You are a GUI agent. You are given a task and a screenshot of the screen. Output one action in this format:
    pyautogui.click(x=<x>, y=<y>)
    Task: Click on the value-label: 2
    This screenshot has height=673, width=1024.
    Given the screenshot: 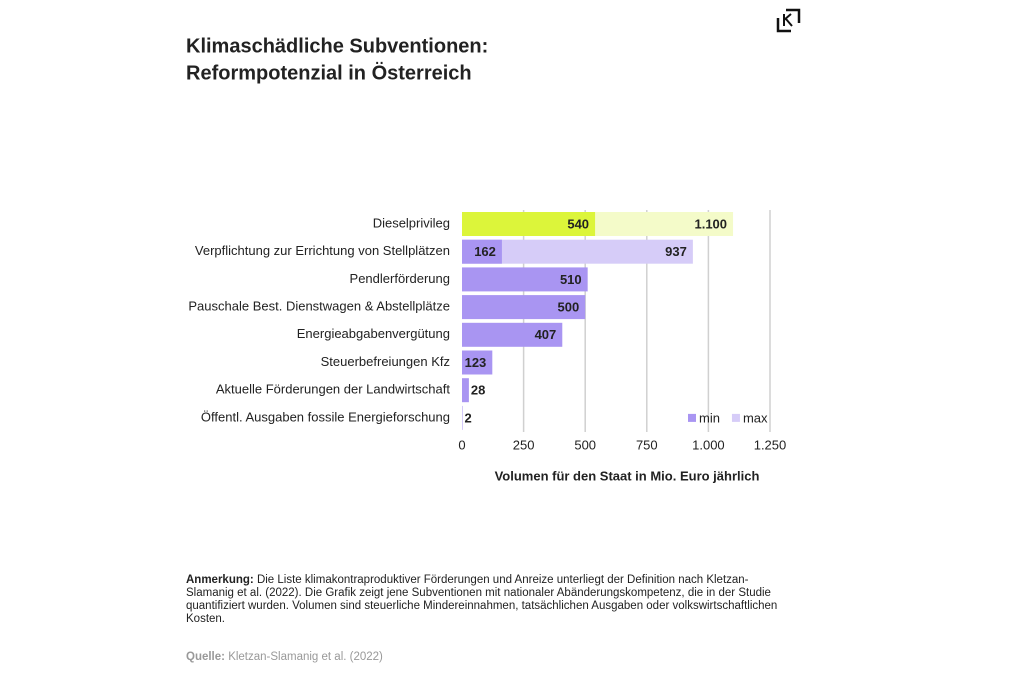 What is the action you would take?
    pyautogui.click(x=467, y=417)
    